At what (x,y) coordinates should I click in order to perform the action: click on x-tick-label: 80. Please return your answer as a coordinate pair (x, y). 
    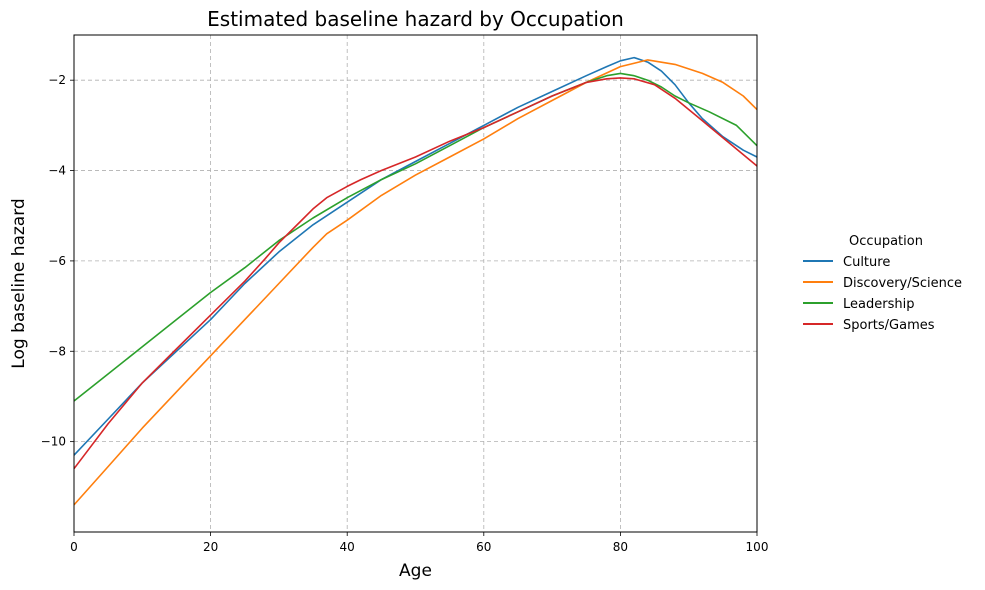
    Looking at the image, I should click on (620, 547).